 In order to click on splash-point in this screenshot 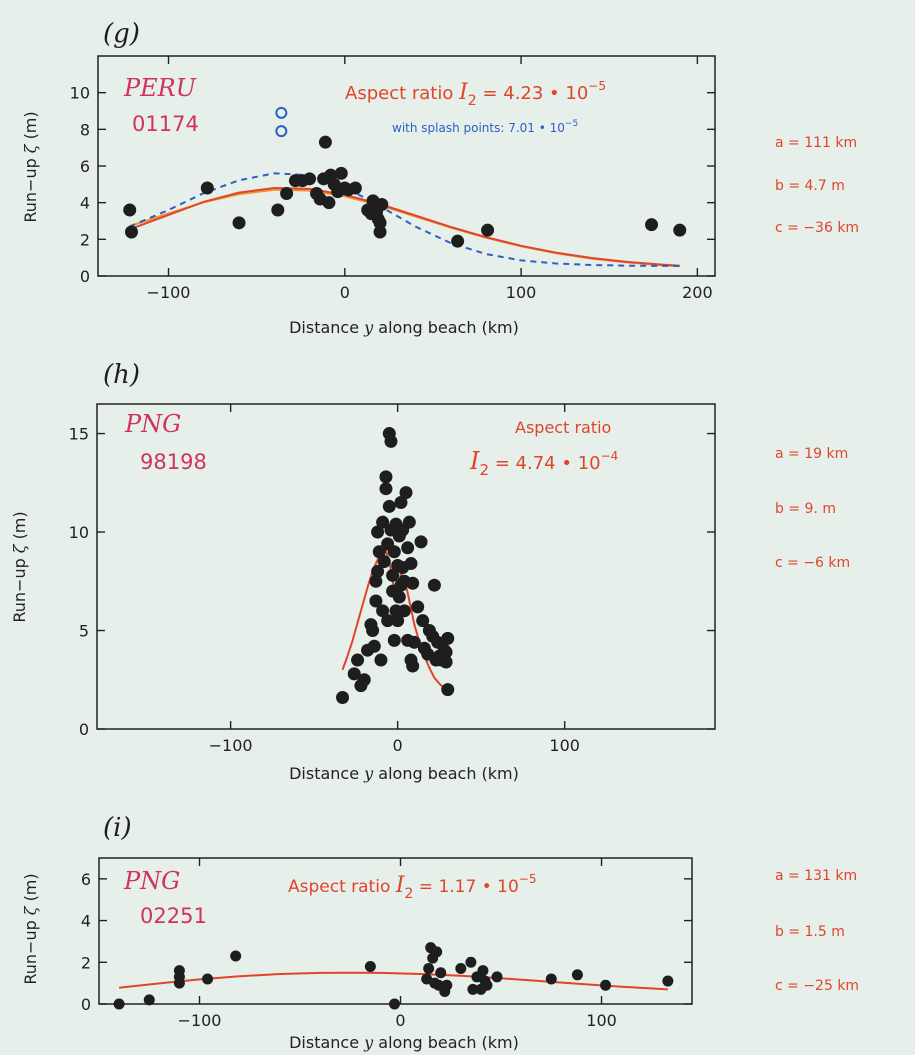, I will do `click(281, 131)`.